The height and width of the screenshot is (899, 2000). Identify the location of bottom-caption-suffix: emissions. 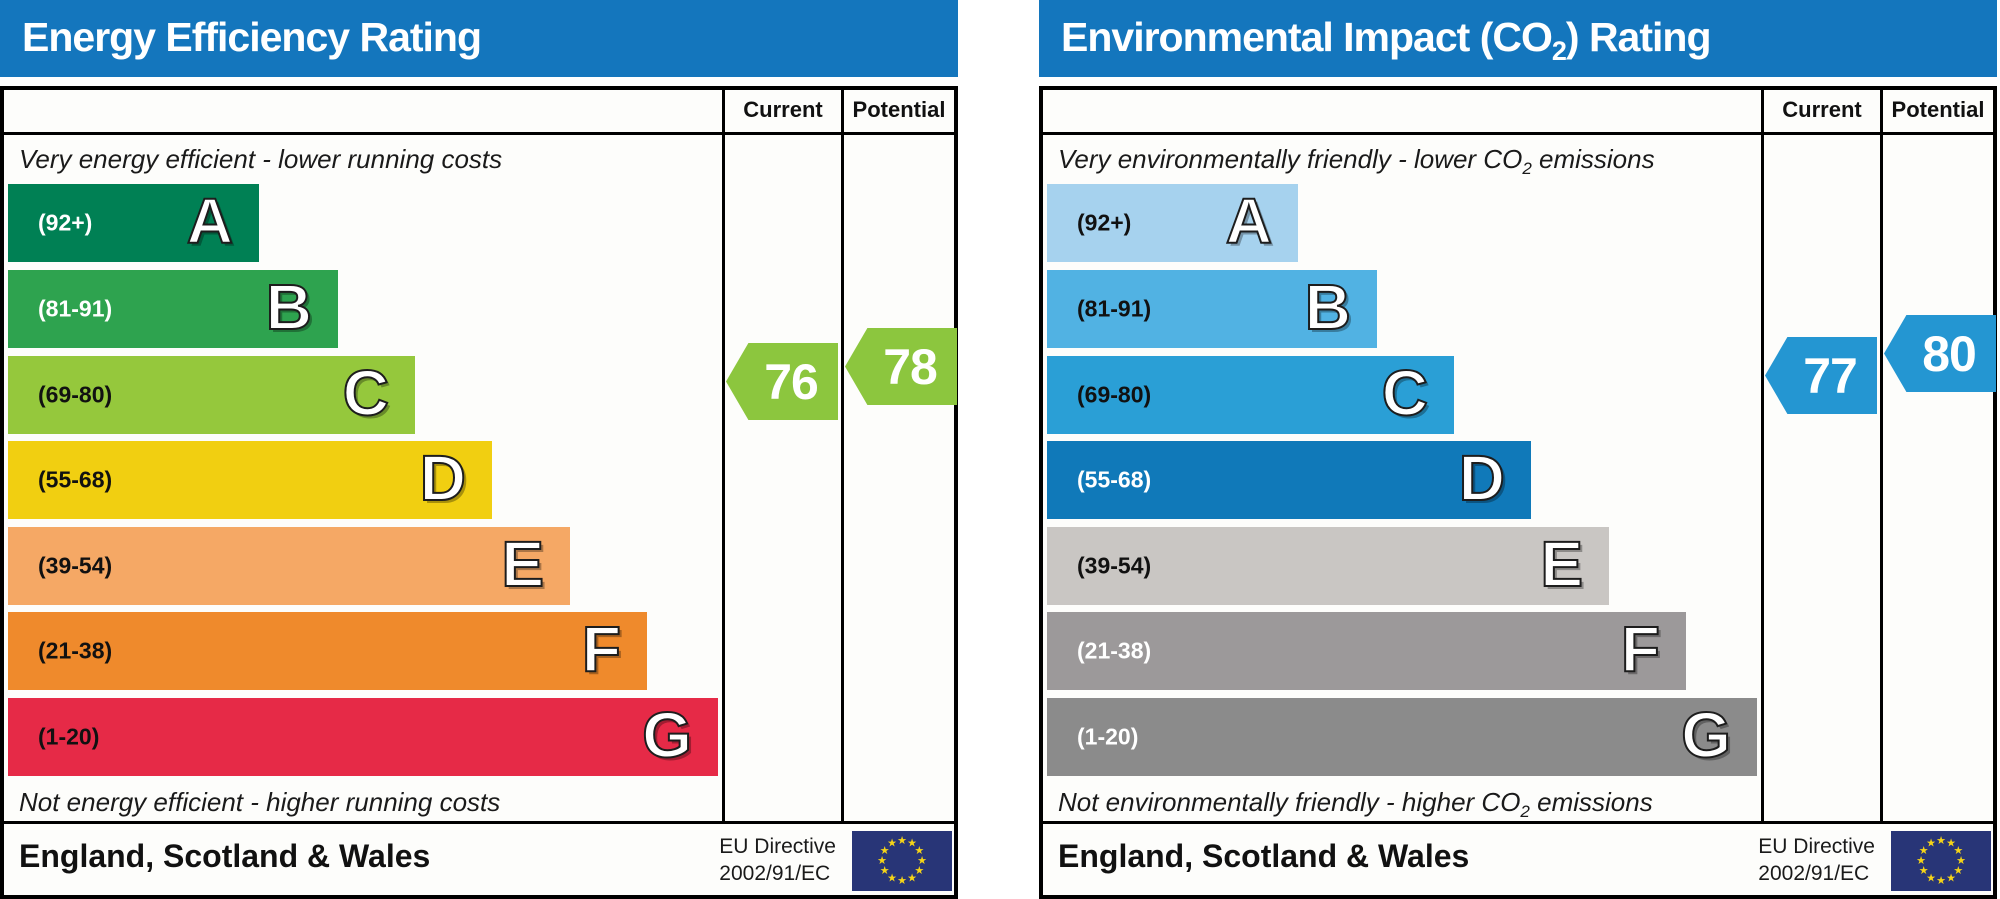
(1591, 802).